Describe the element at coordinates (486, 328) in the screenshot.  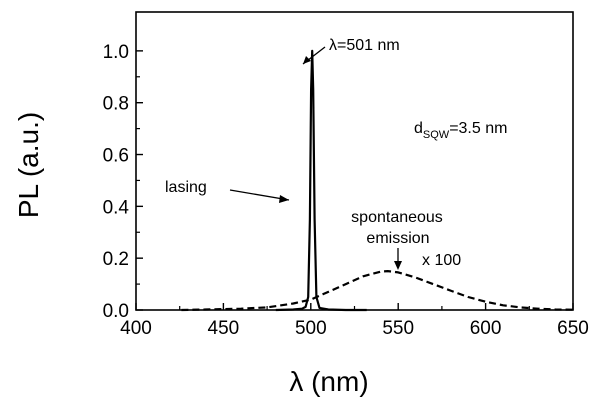
I see `x-tick-label: 600` at that location.